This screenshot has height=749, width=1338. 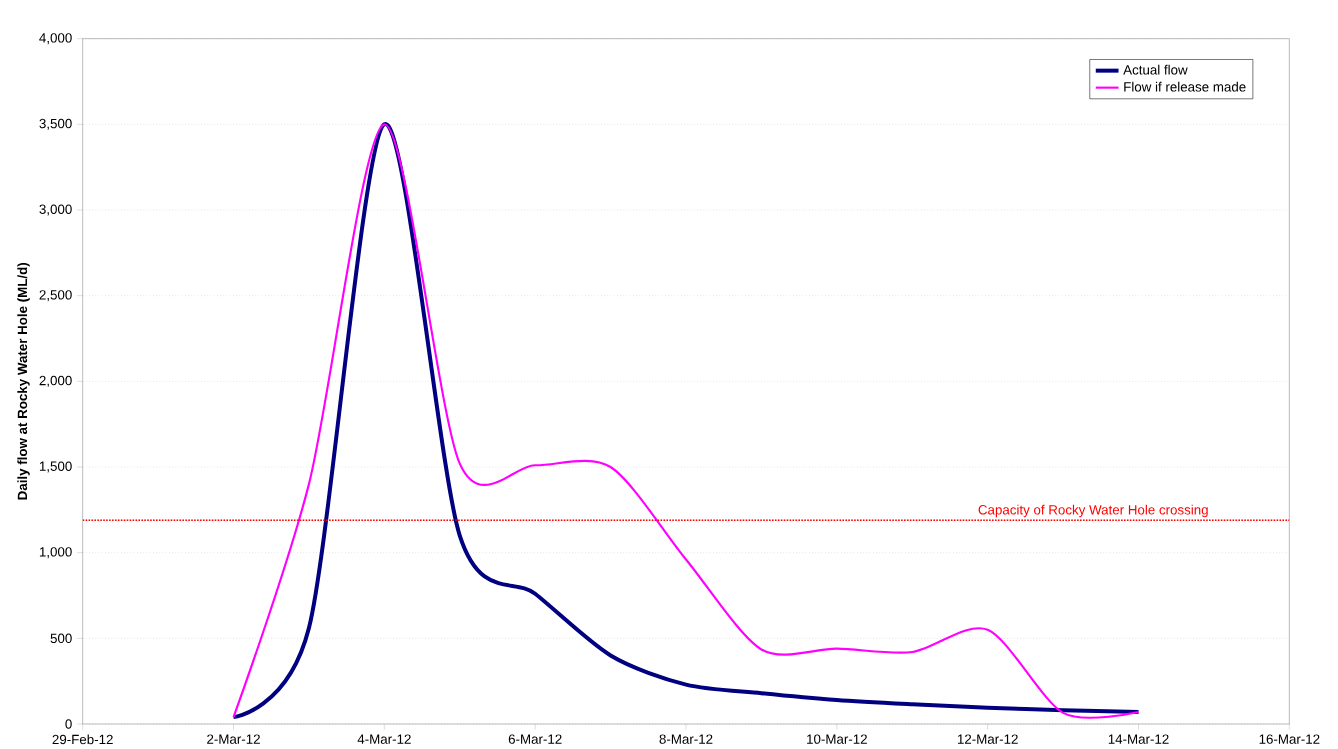 I want to click on x-tick-label: 12-Mar-12, so click(x=987, y=739).